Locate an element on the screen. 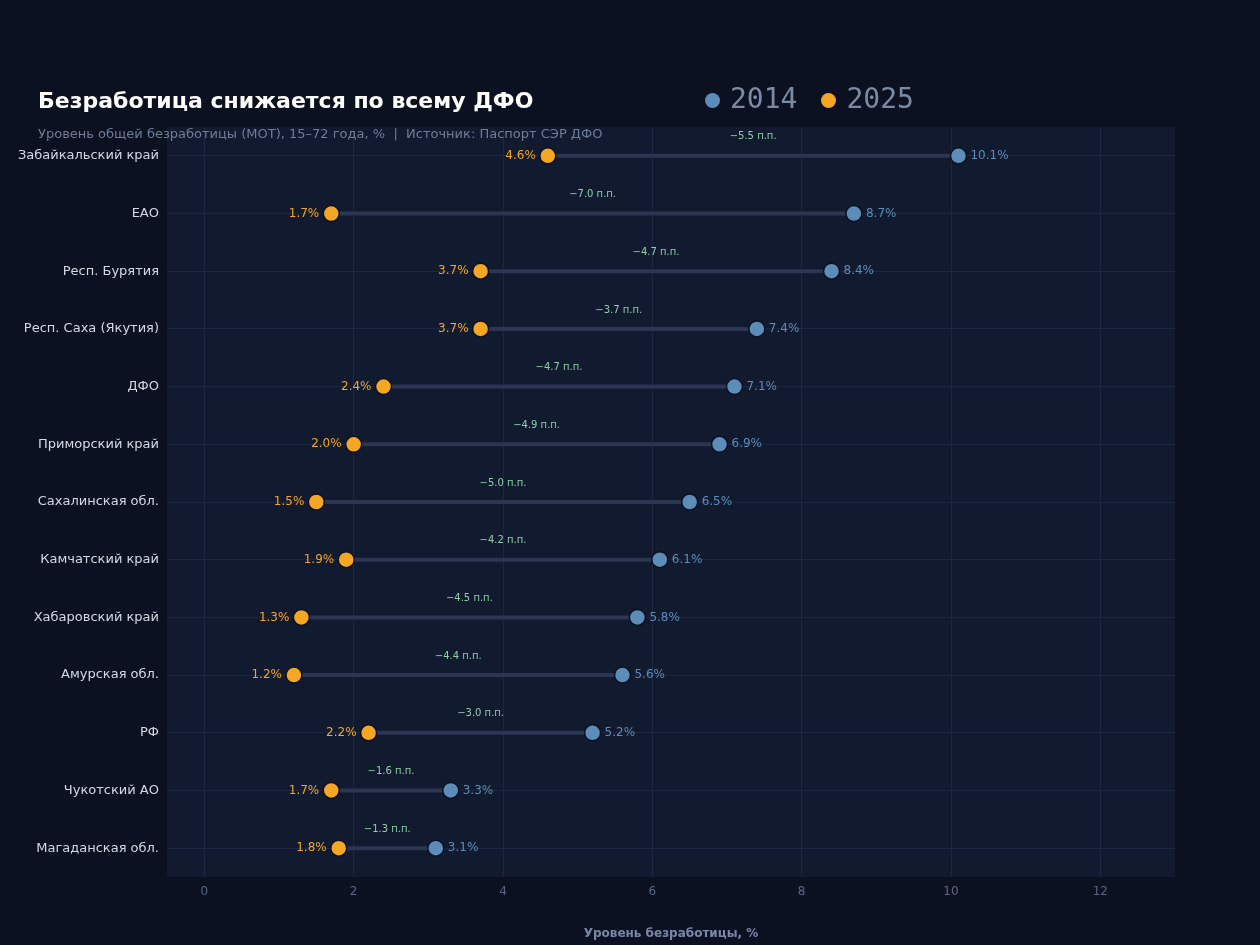 Image resolution: width=1260 pixels, height=945 pixels. y-tick-label: Хабаровский край is located at coordinates (96, 616).